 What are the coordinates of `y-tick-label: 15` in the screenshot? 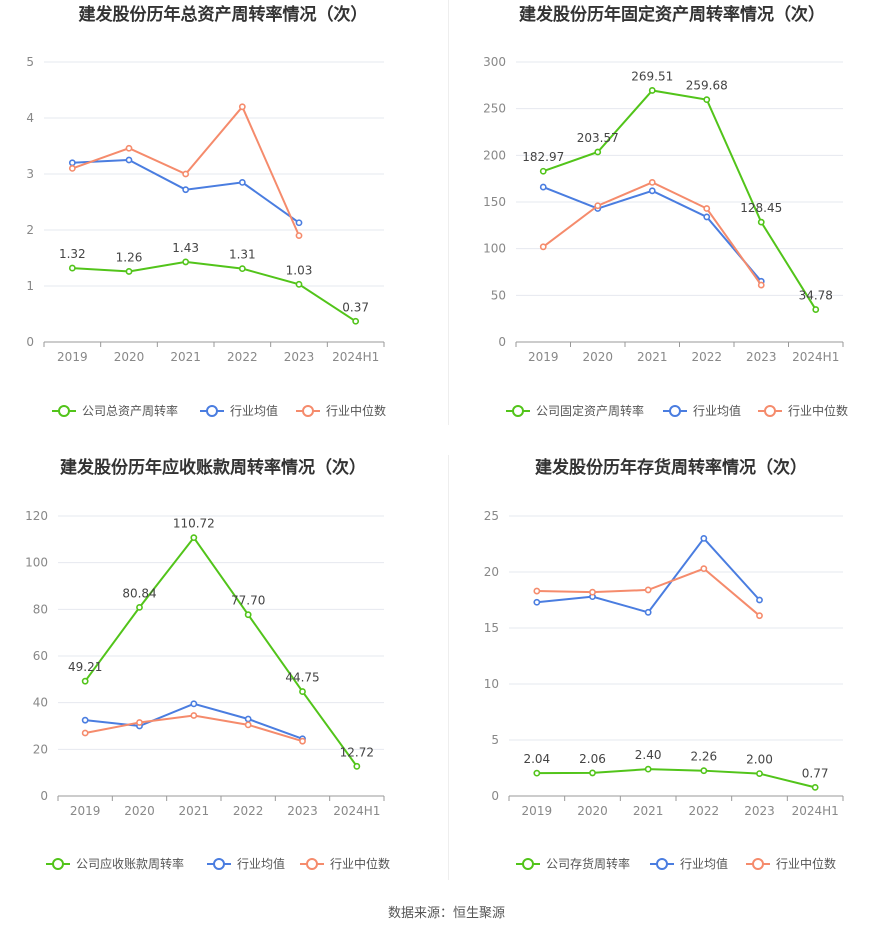 It's located at (491, 628).